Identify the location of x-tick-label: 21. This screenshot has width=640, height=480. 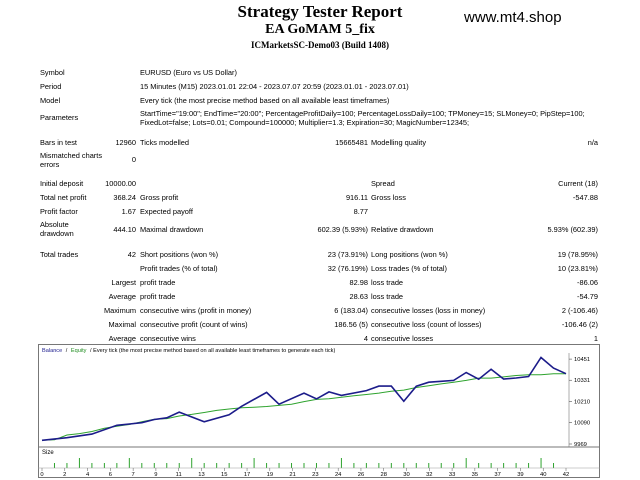
(292, 475).